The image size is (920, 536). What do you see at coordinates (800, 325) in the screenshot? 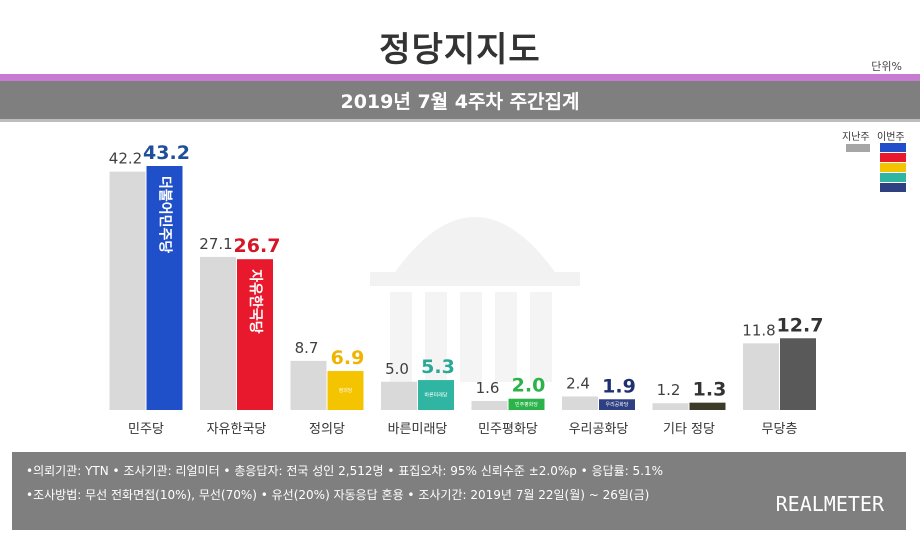
I see `value-label-this-week: 12.7` at bounding box center [800, 325].